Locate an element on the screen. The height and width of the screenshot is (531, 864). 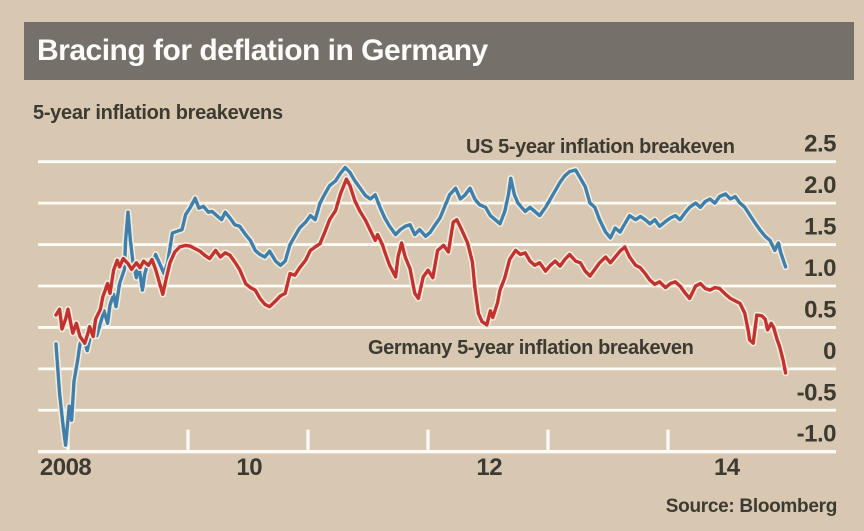
y-axis-label: -1.0 is located at coordinates (817, 434).